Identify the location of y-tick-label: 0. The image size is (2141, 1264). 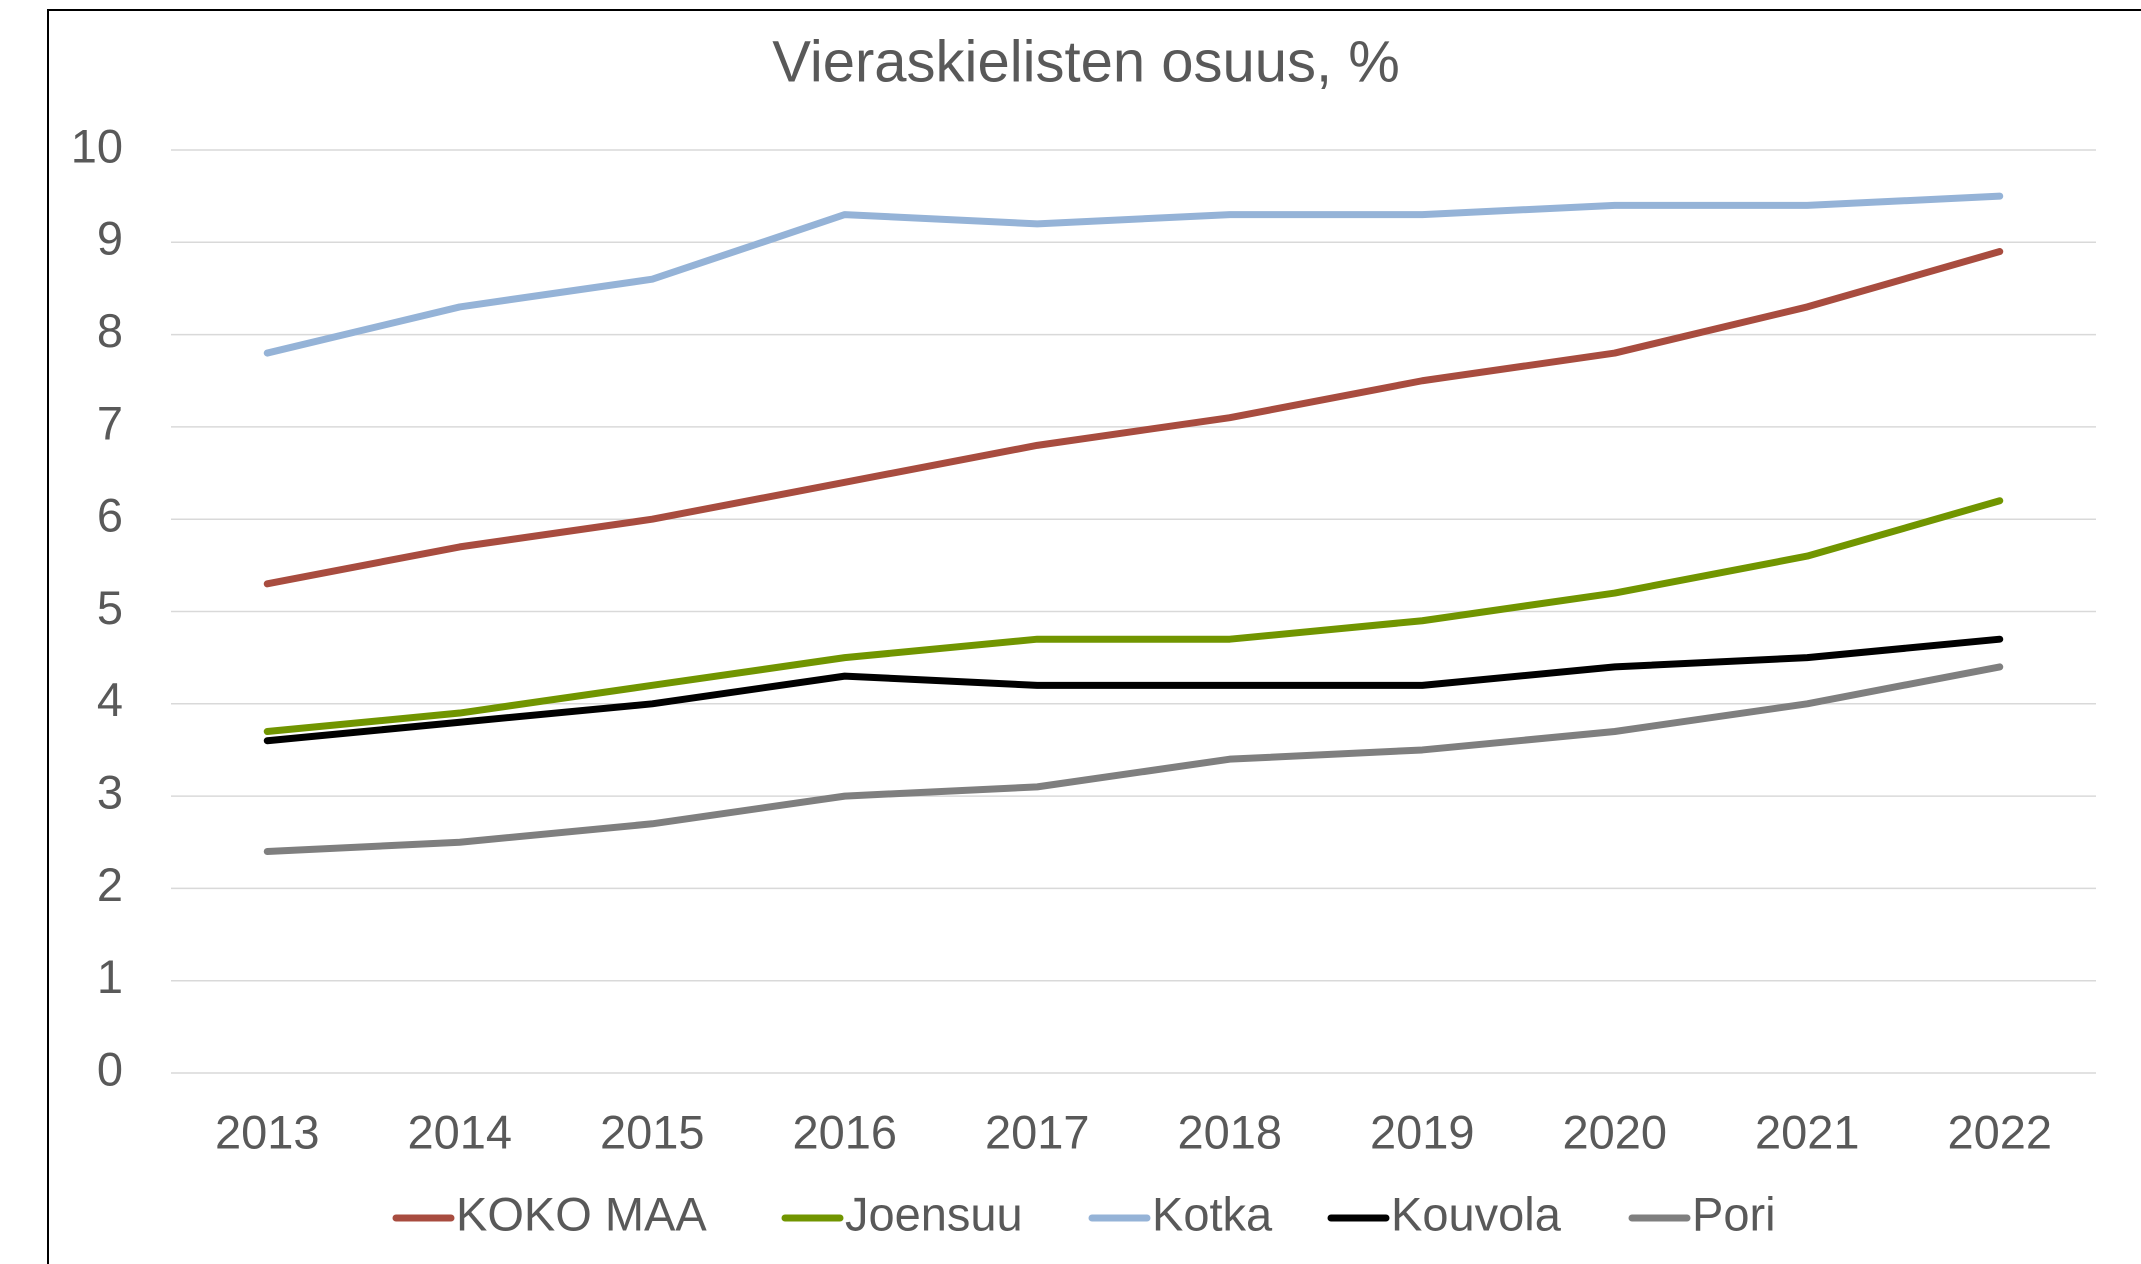
(110, 1068).